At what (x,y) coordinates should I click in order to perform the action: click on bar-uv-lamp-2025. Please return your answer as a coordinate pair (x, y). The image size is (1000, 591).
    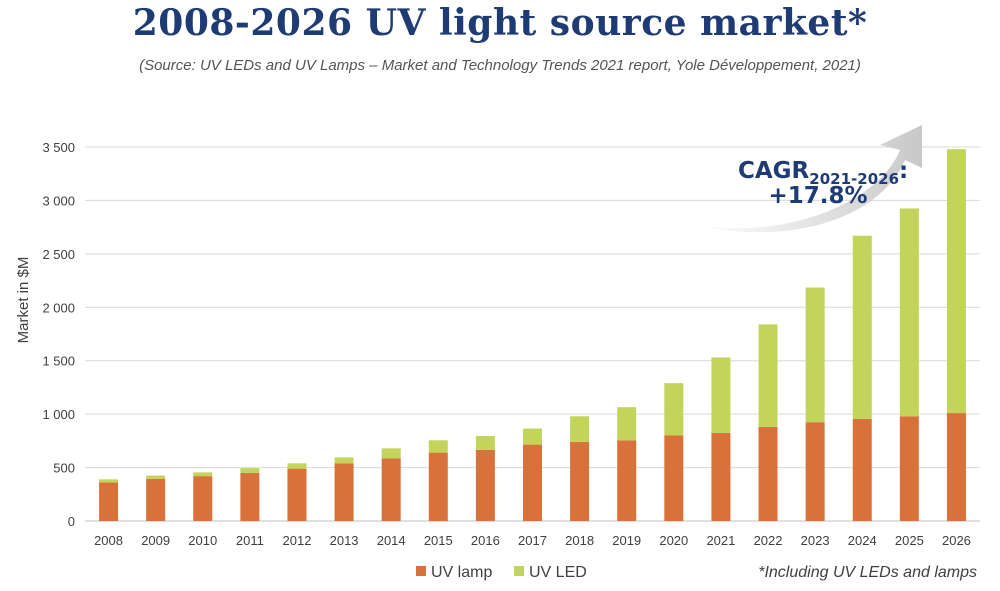
    Looking at the image, I should click on (909, 468).